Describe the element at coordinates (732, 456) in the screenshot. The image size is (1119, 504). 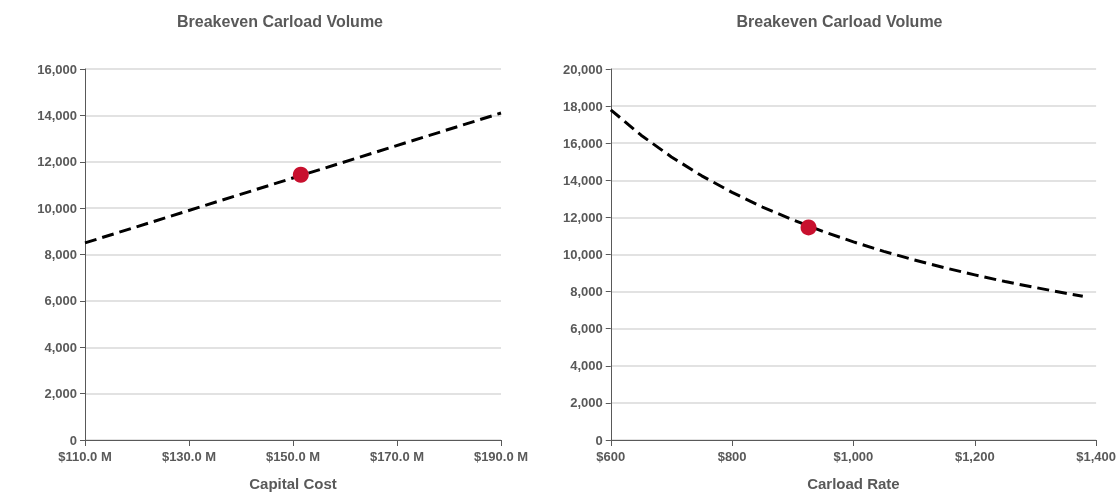
I see `x-tick-label: $800` at that location.